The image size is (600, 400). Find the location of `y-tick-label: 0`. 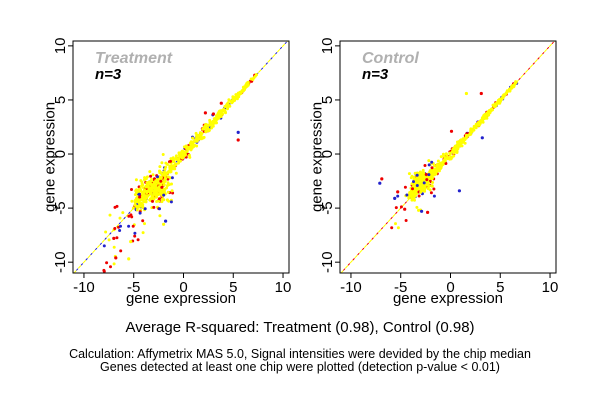

y-tick-label: 0 is located at coordinates (60, 154).